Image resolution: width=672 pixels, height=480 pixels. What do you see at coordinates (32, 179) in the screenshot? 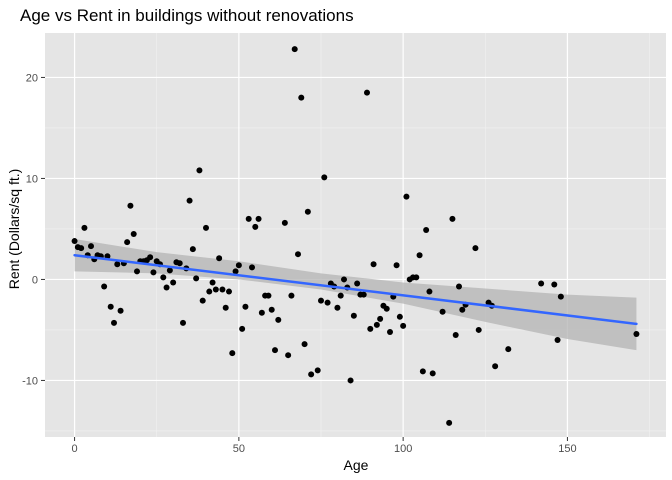
I see `y-tick-label: 10` at bounding box center [32, 179].